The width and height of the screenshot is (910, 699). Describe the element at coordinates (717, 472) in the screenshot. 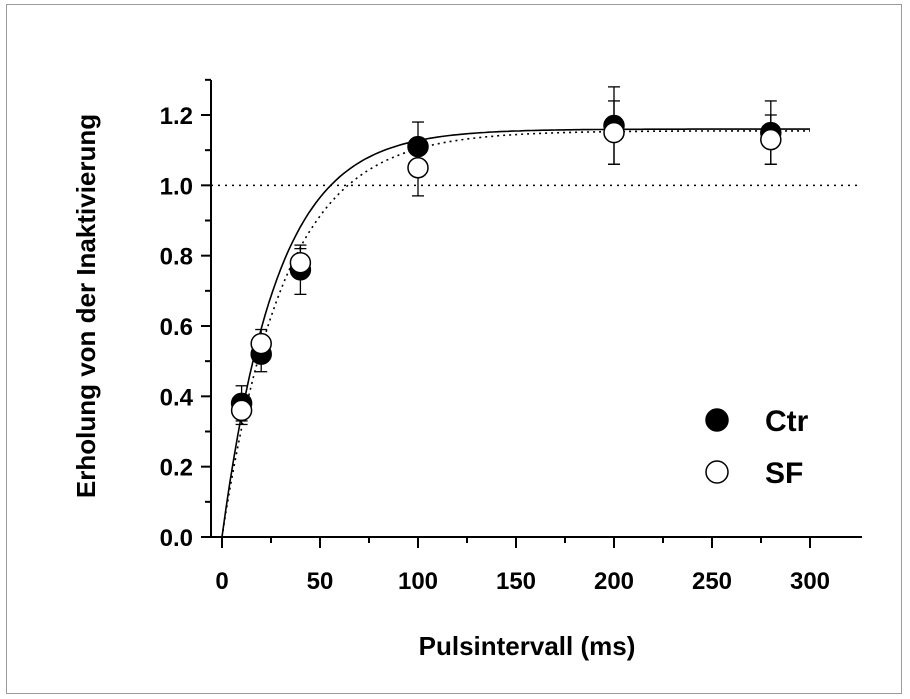

I see `legend-marker-sf` at that location.